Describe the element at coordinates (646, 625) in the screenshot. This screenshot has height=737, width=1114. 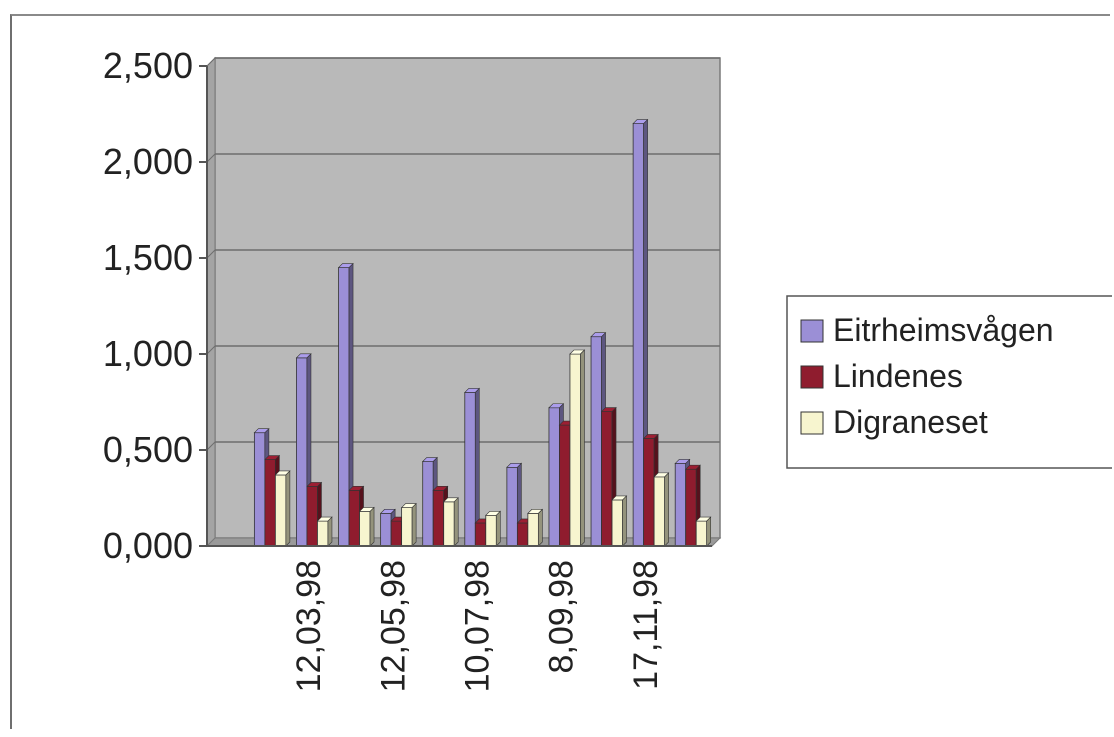
I see `x-tick-label: 17,11,98` at that location.